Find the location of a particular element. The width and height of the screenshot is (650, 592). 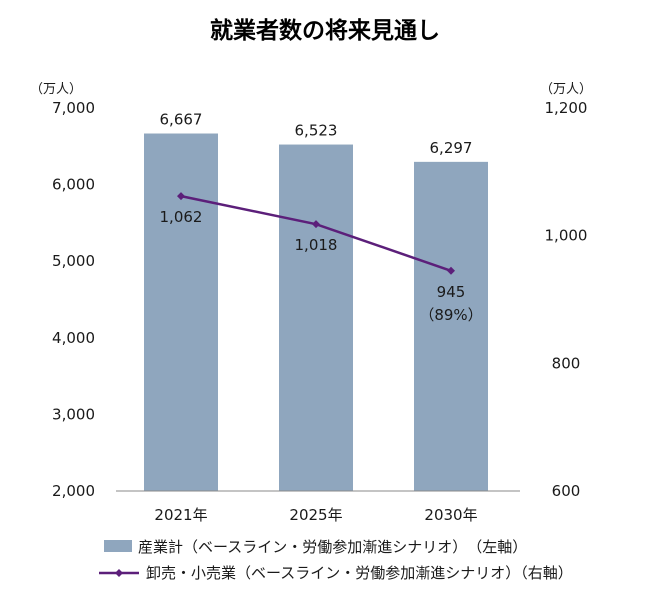

left-tick-label: 7,000 is located at coordinates (73, 108).